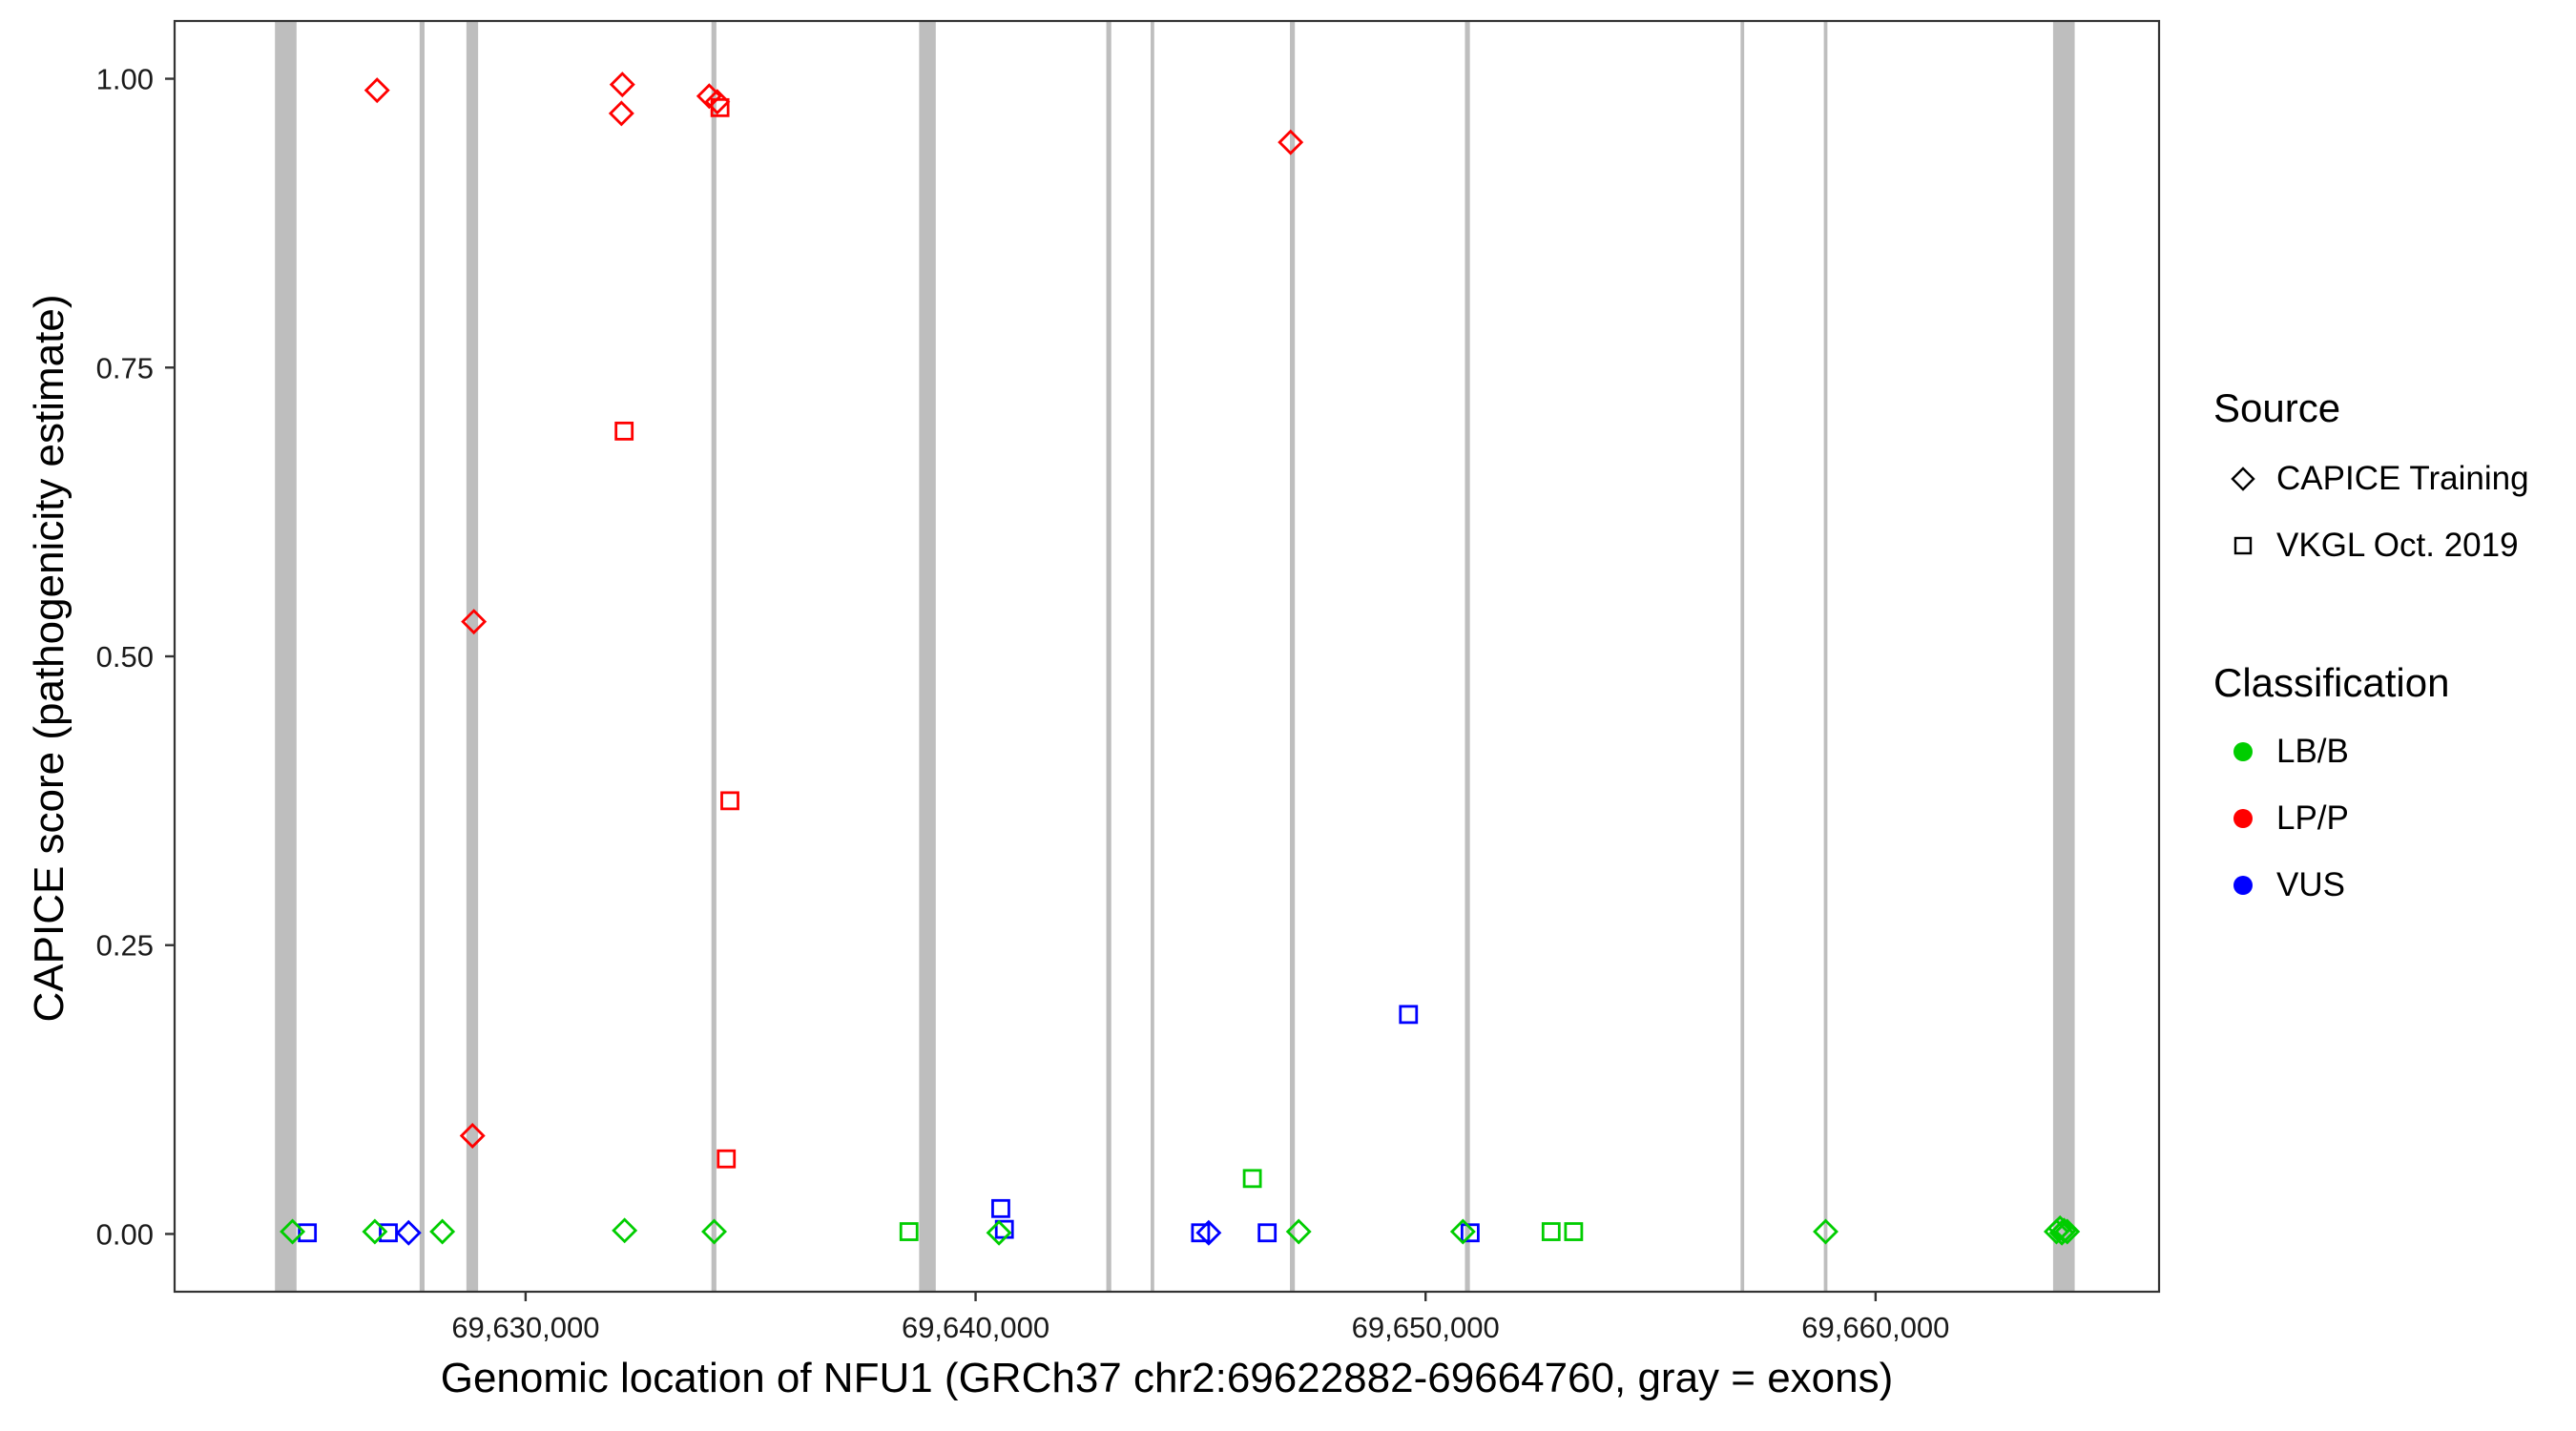 The width and height of the screenshot is (2576, 1431). I want to click on legend-item-capice-training: CAPICE Training, so click(2378, 479).